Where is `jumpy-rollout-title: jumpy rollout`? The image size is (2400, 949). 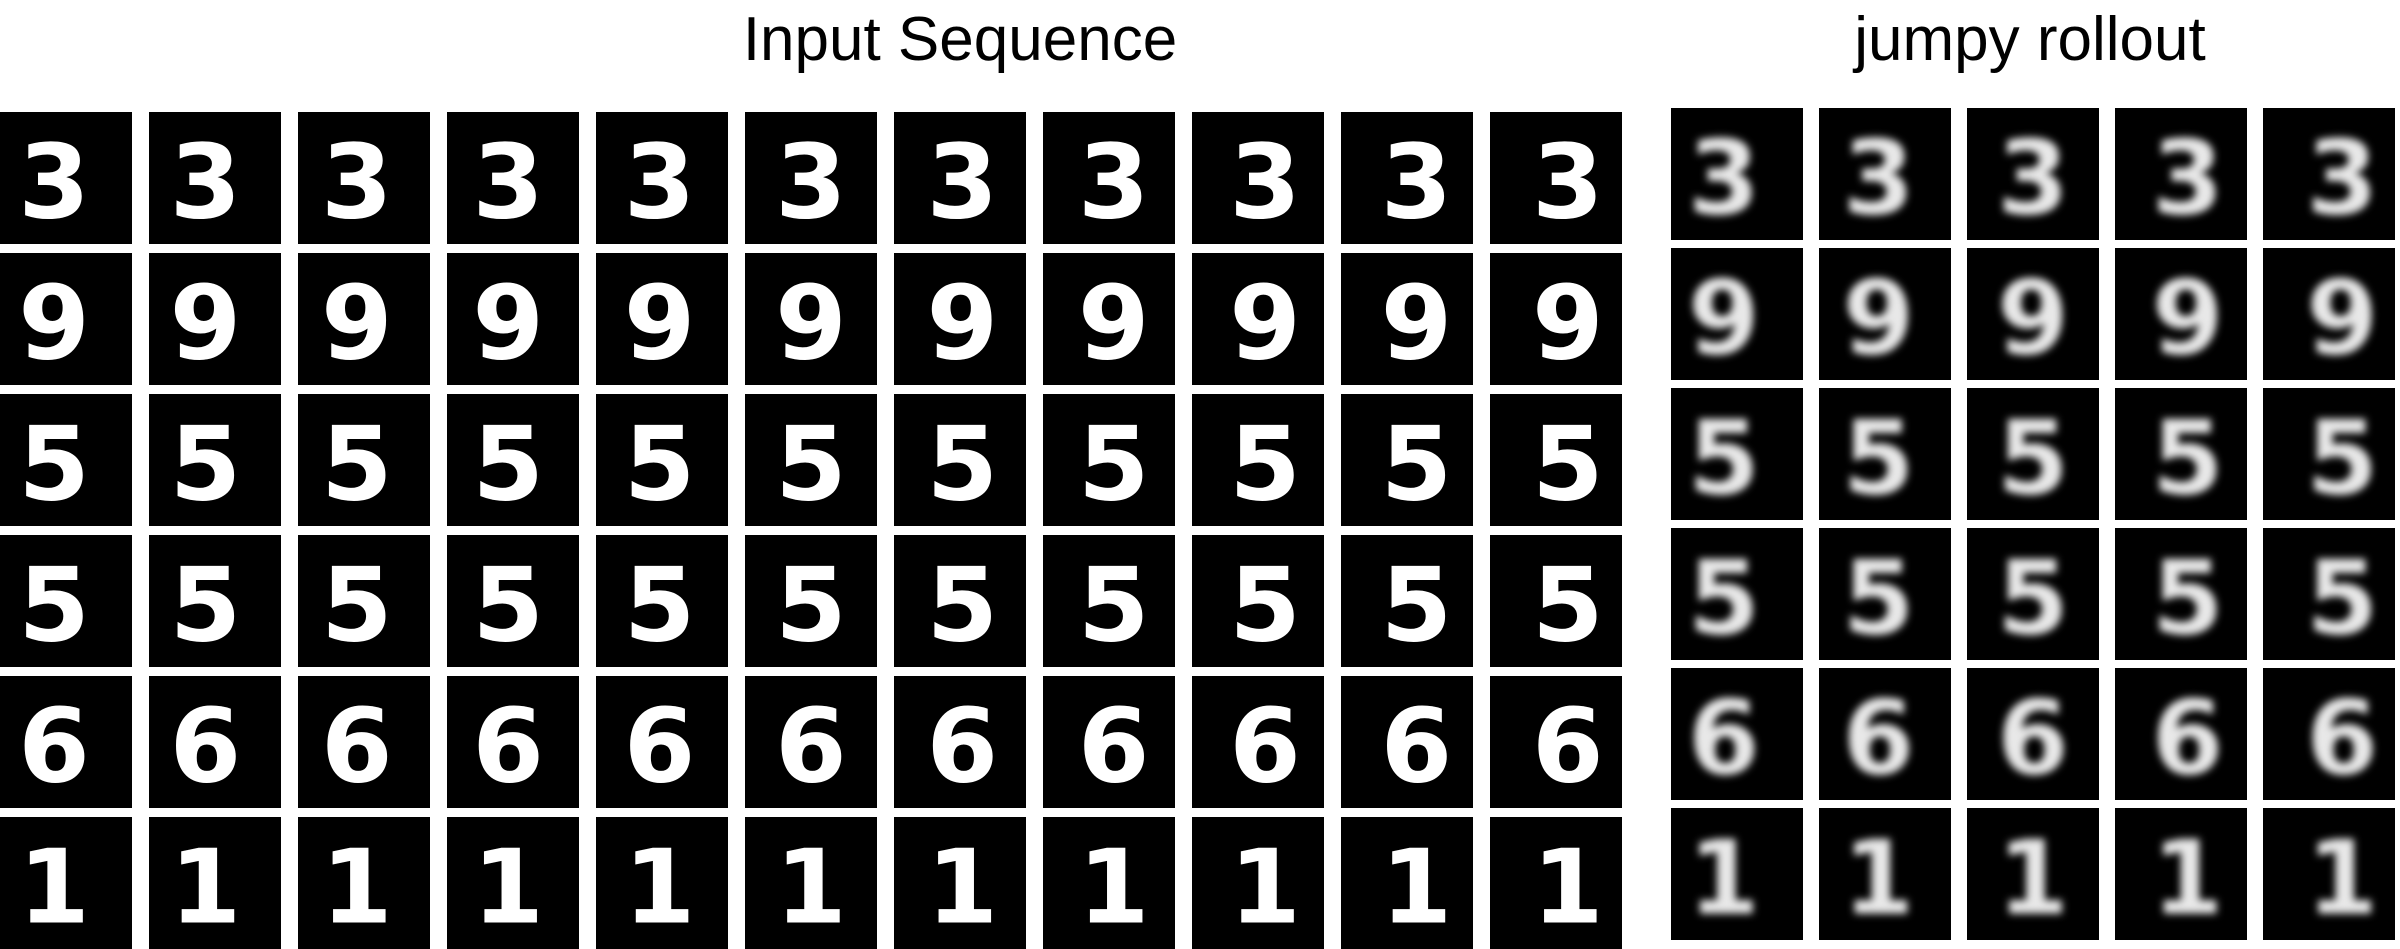 jumpy-rollout-title: jumpy rollout is located at coordinates (2030, 39).